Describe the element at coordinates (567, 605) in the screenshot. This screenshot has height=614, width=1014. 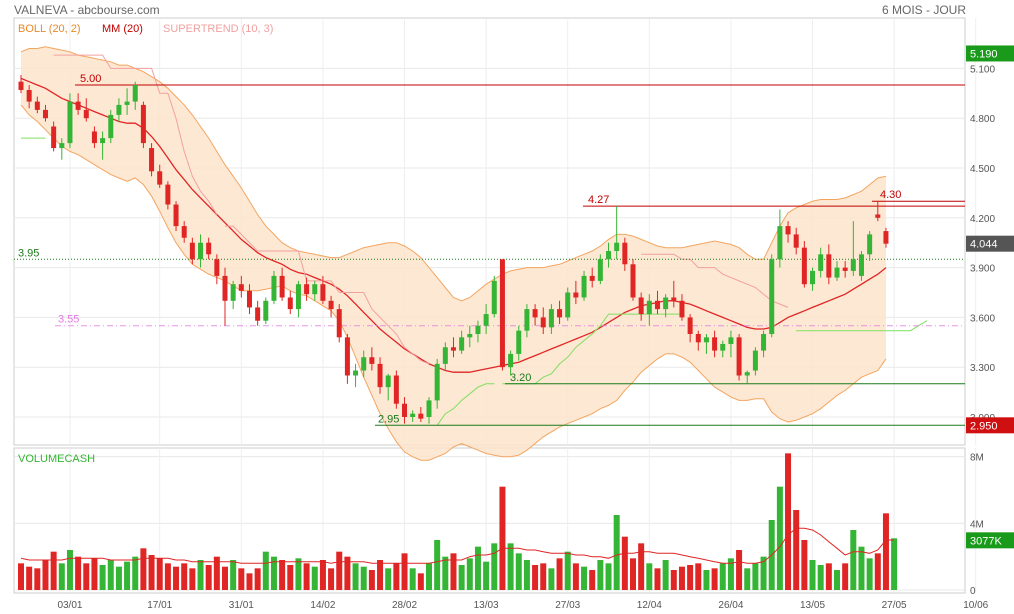
I see `x-tick-label: 27/03` at that location.